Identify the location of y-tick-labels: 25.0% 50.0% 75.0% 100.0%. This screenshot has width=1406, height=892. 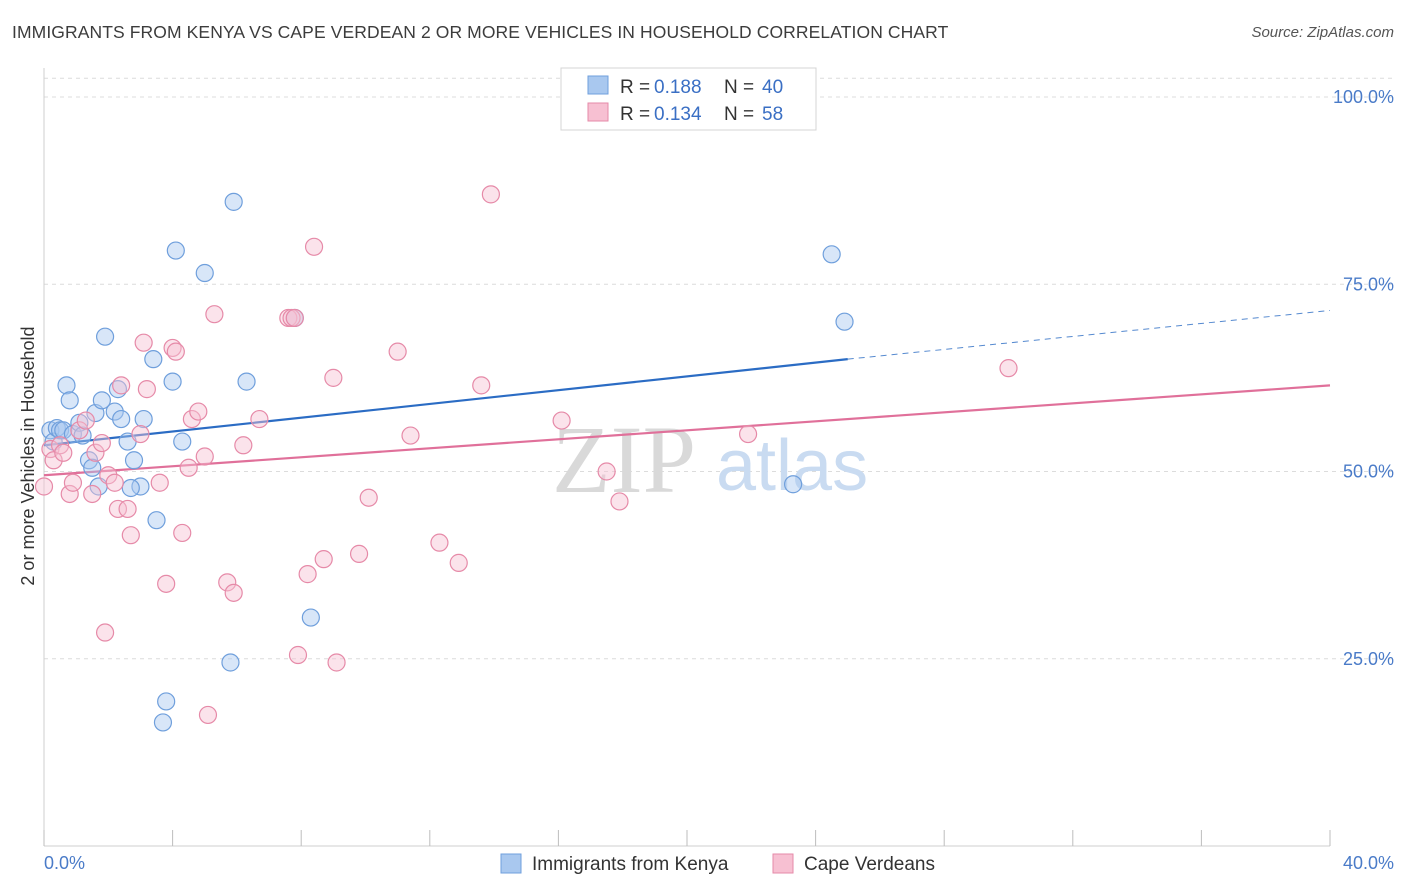
(1363, 378).